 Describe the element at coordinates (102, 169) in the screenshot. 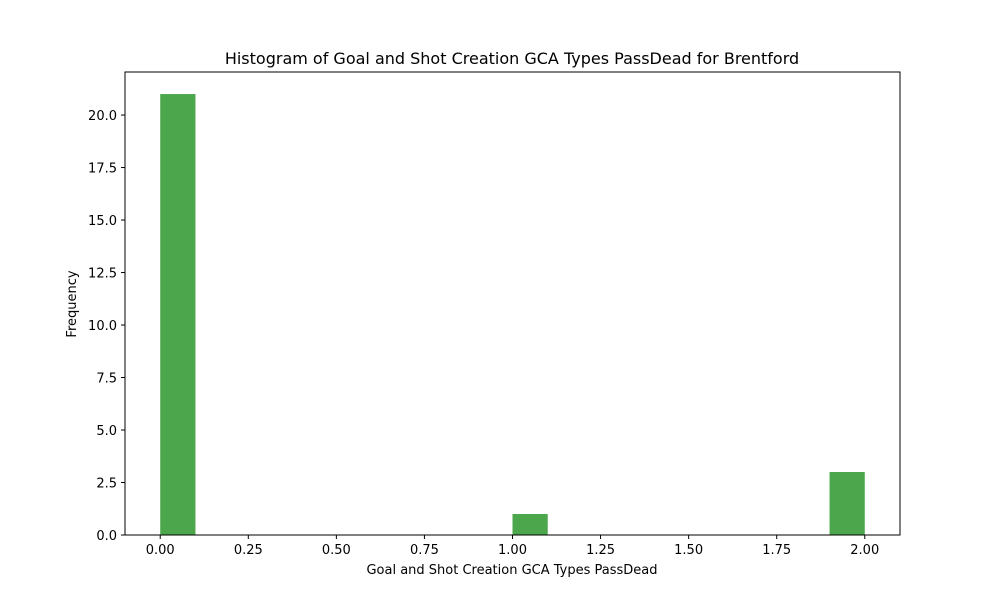

I see `y-tick-label: 17.5` at that location.